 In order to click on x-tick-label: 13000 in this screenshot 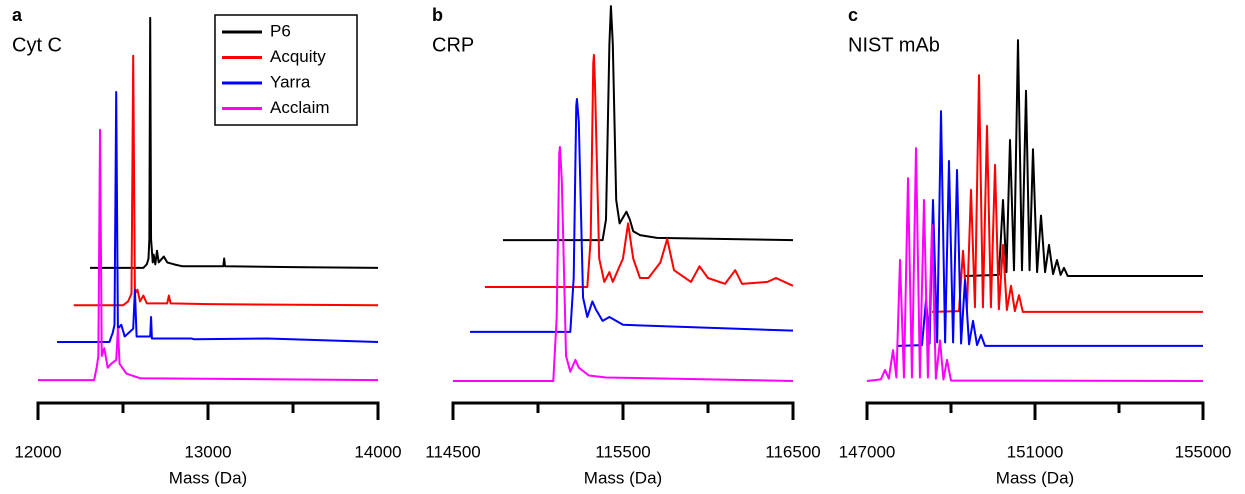, I will do `click(207, 451)`.